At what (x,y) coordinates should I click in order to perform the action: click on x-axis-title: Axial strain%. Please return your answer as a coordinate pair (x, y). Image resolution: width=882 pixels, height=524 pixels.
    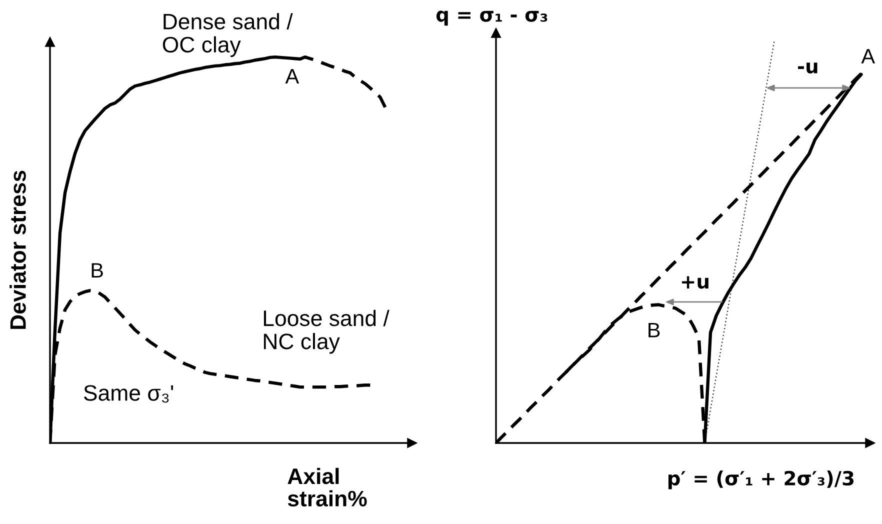
    Looking at the image, I should click on (327, 487).